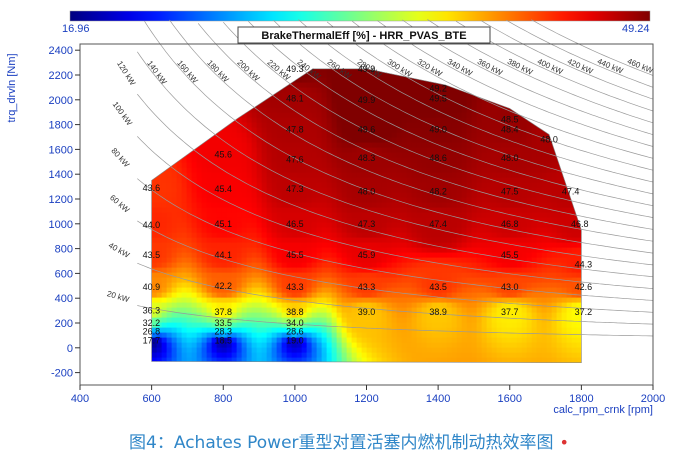  I want to click on power-line-360kw, so click(528, 77).